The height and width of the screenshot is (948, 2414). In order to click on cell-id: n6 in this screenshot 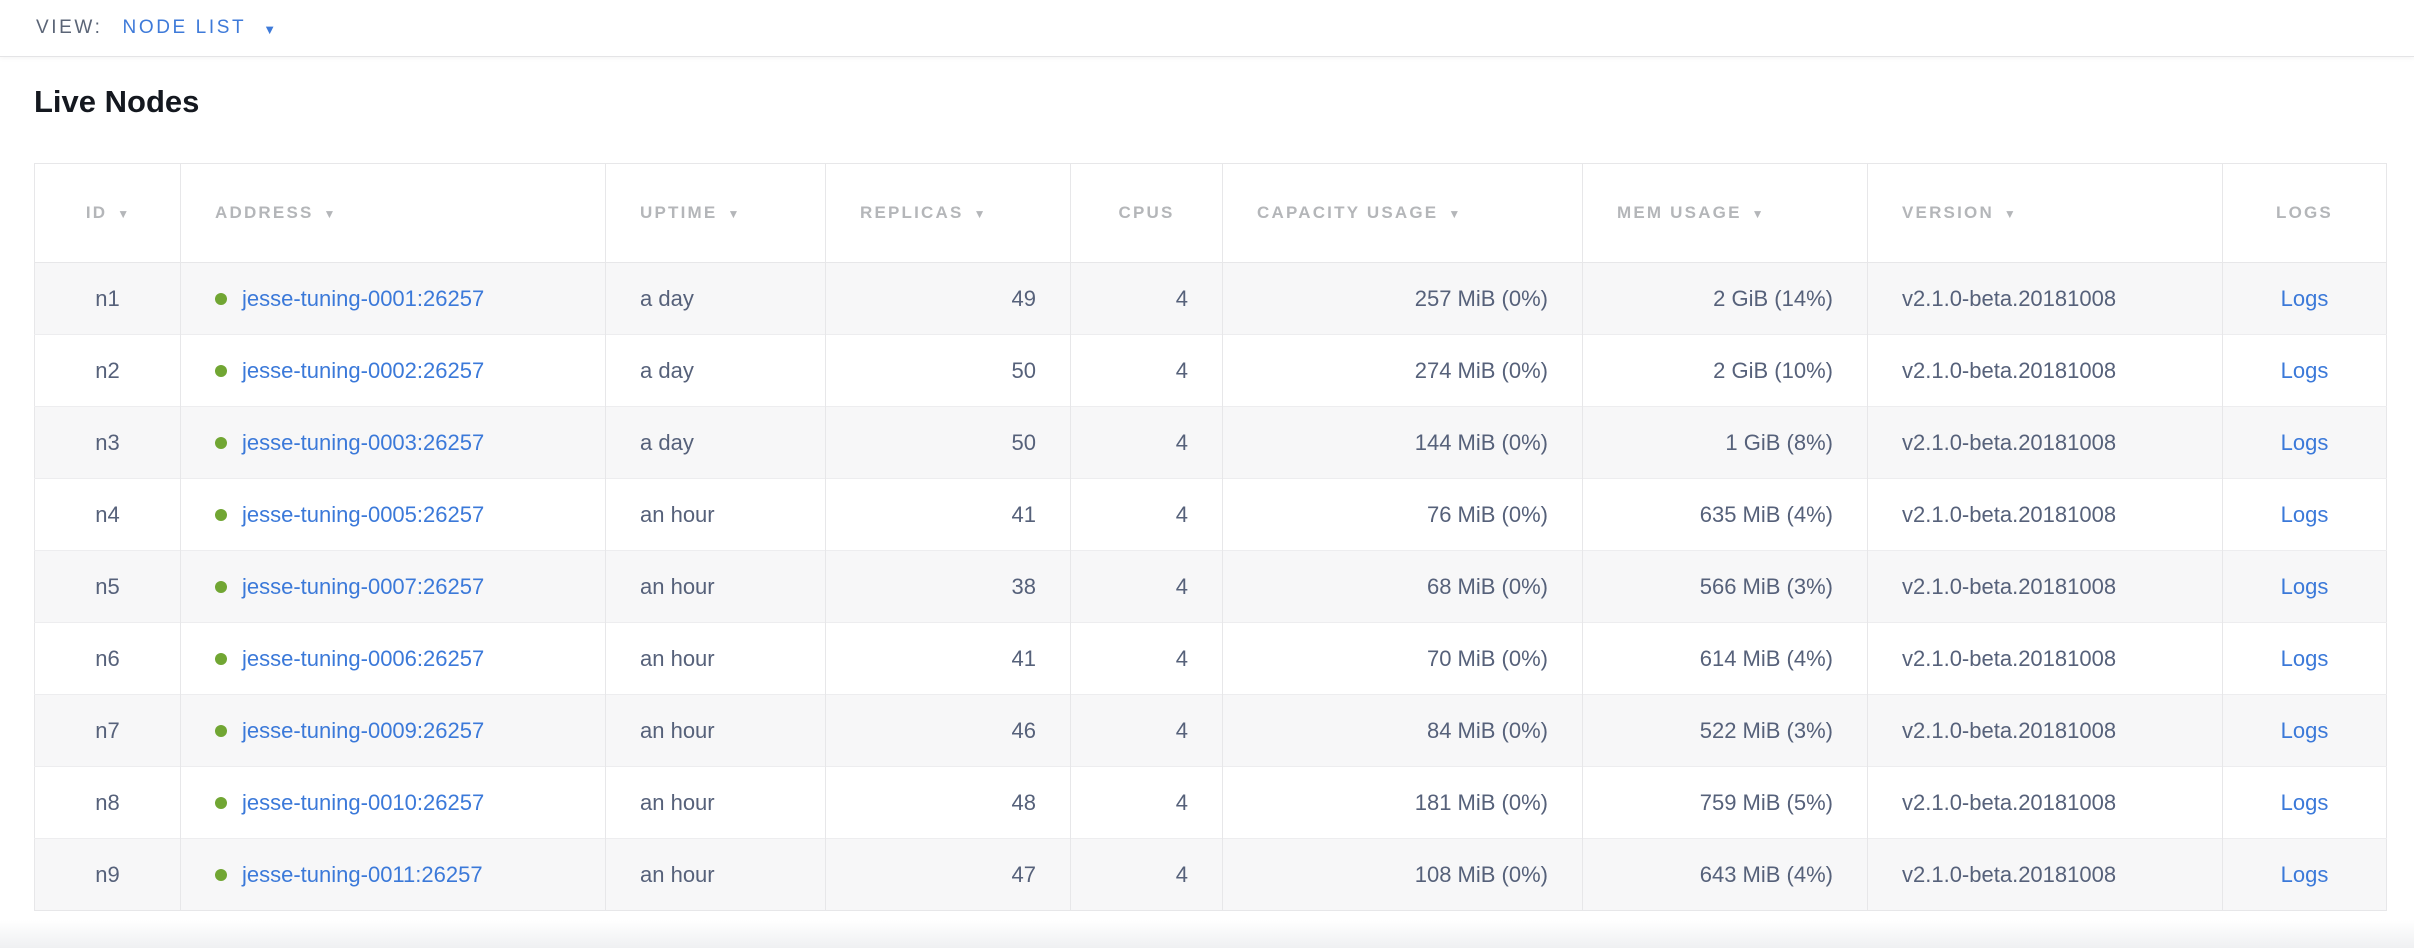, I will do `click(108, 659)`.